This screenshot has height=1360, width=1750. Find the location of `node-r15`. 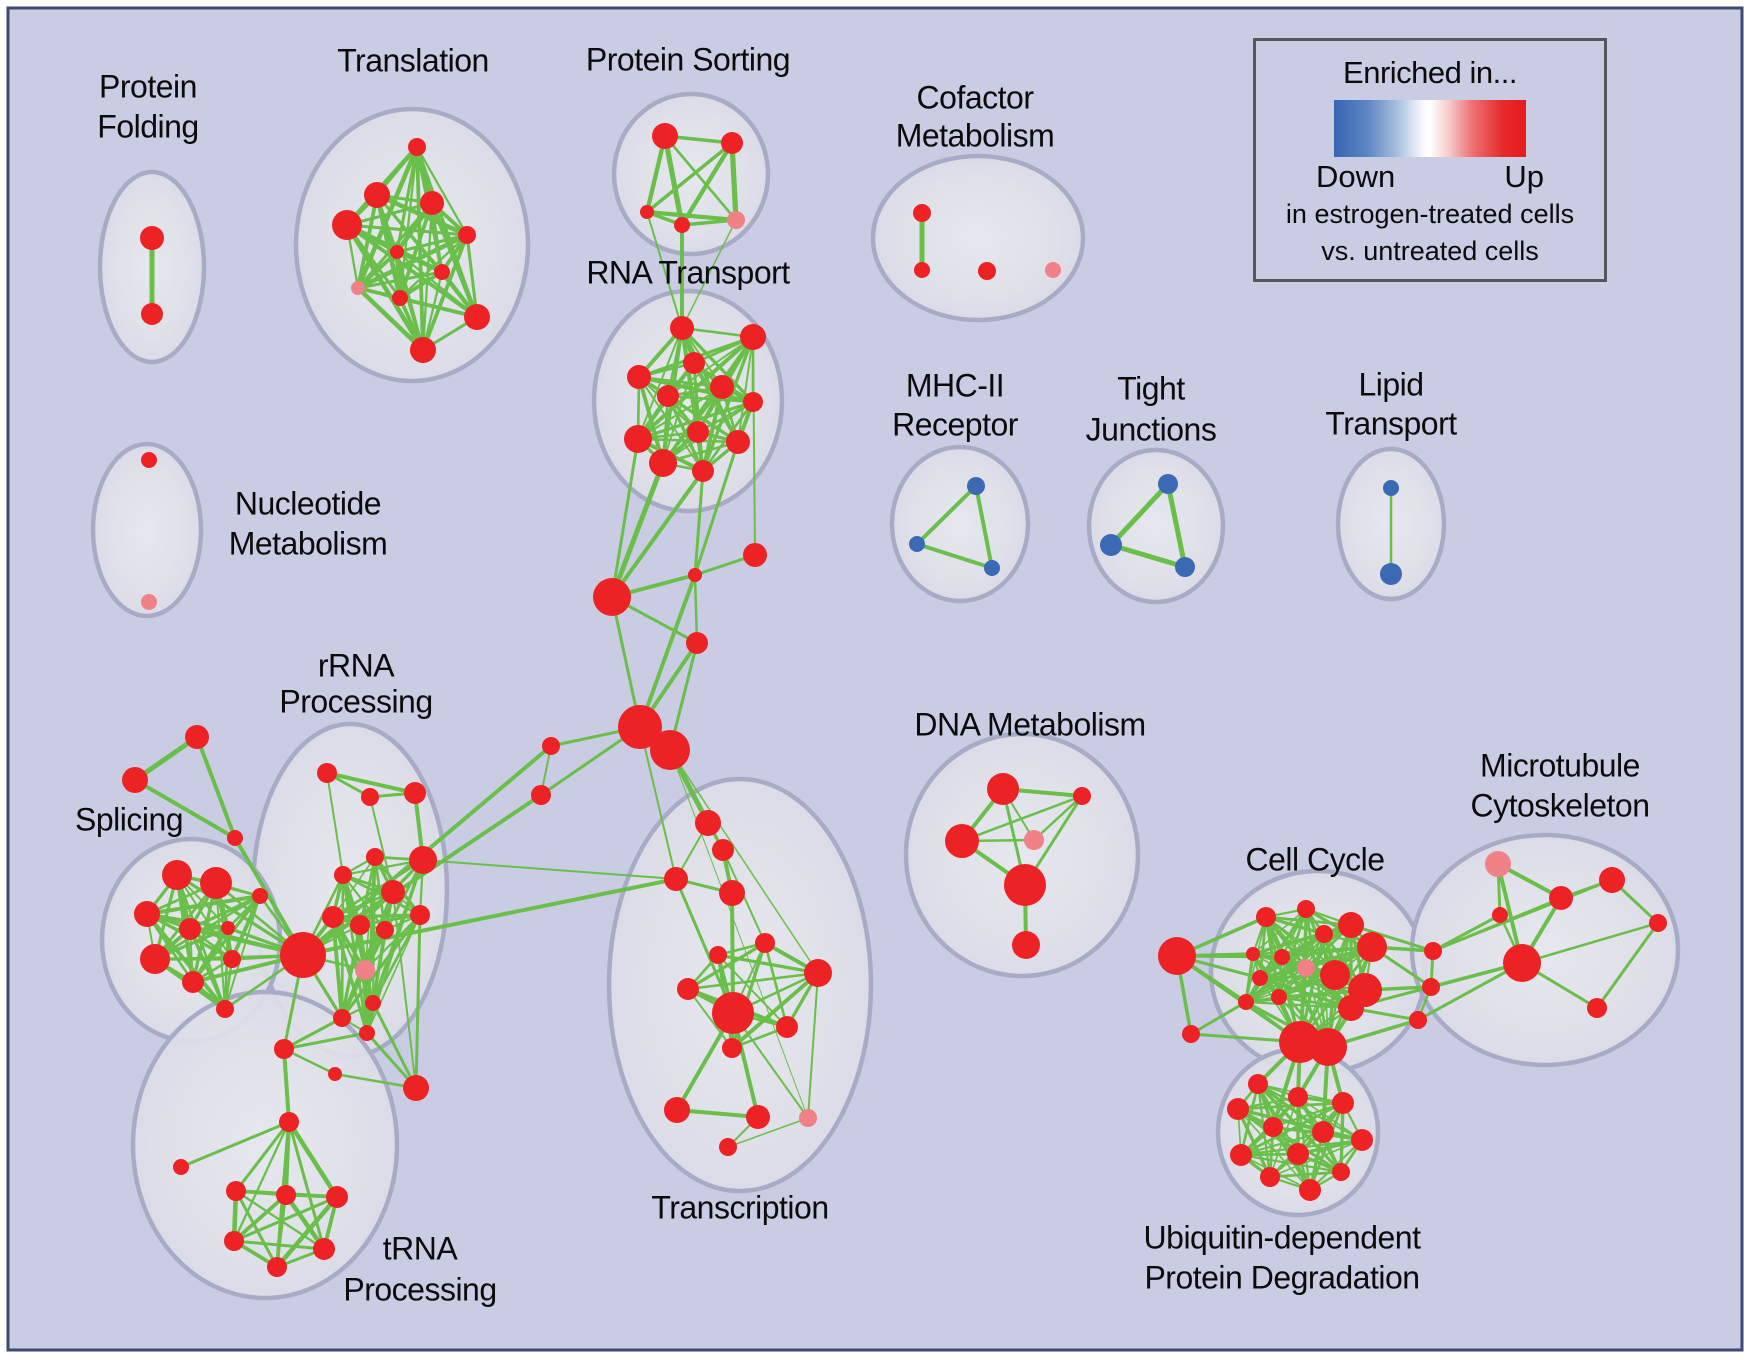

node-r15 is located at coordinates (367, 1033).